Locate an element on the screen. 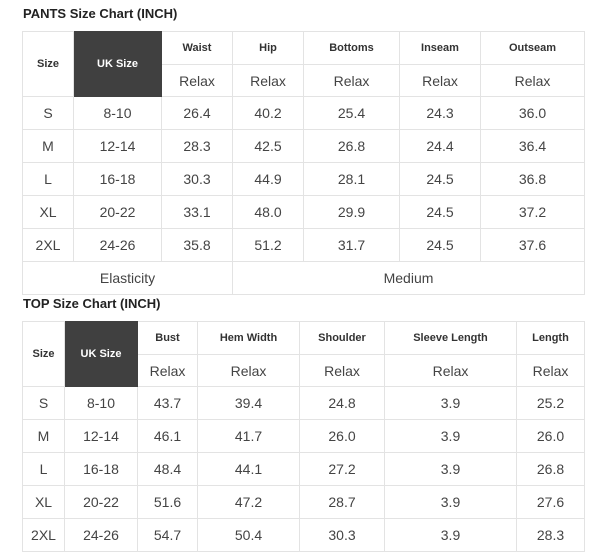 The width and height of the screenshot is (600, 552). table-cell: 37.6 is located at coordinates (532, 245).